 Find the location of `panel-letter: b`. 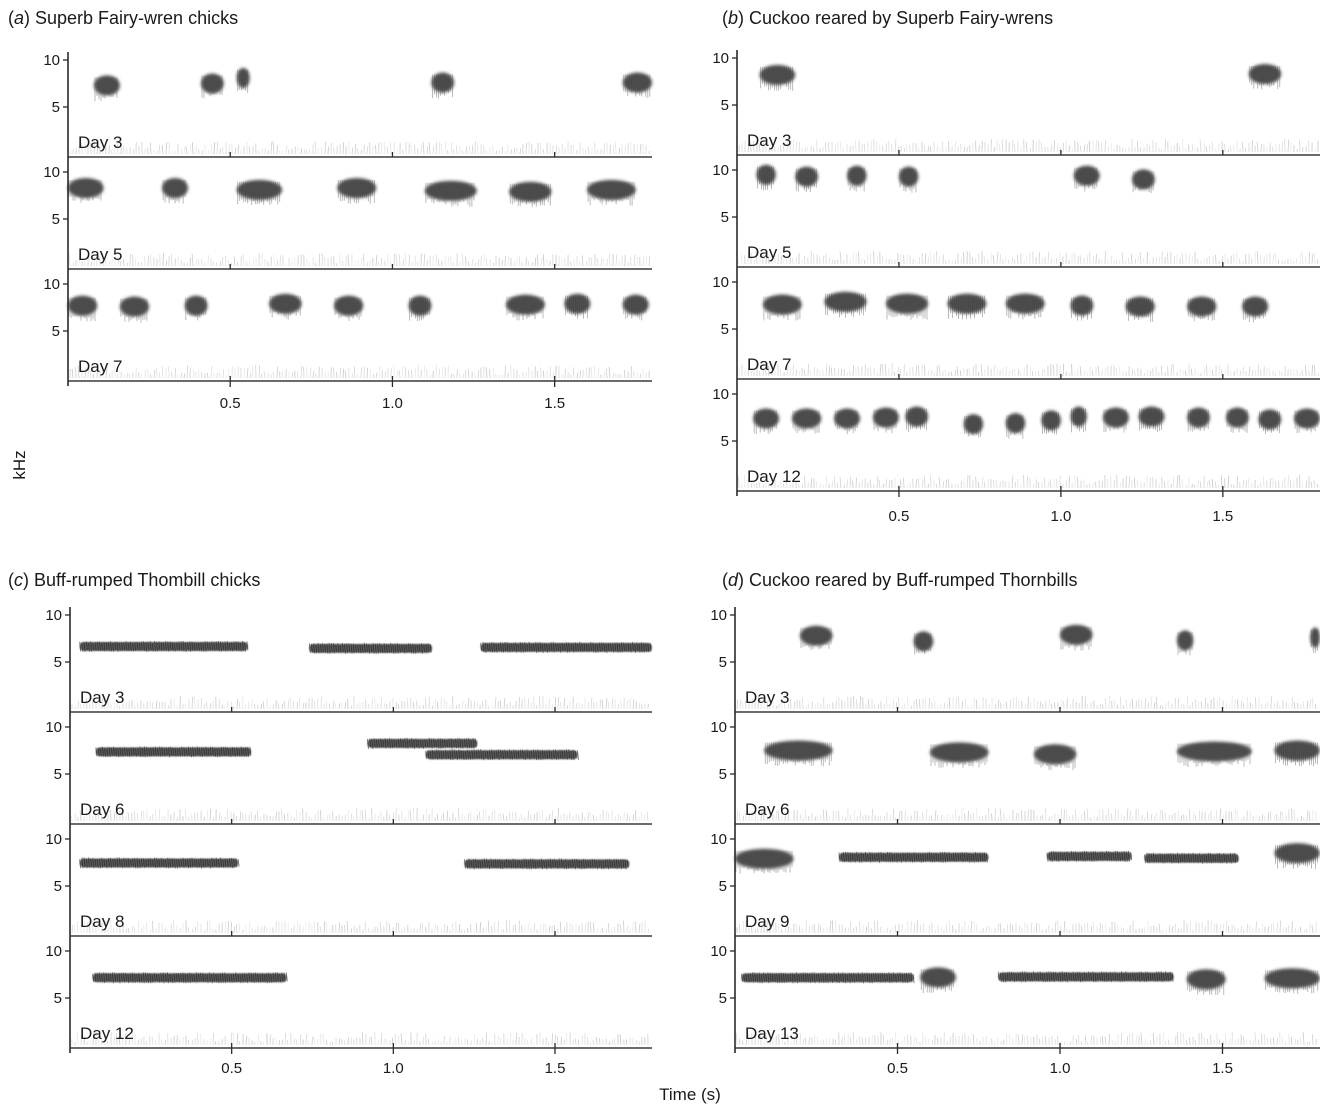

panel-letter: b is located at coordinates (733, 18).